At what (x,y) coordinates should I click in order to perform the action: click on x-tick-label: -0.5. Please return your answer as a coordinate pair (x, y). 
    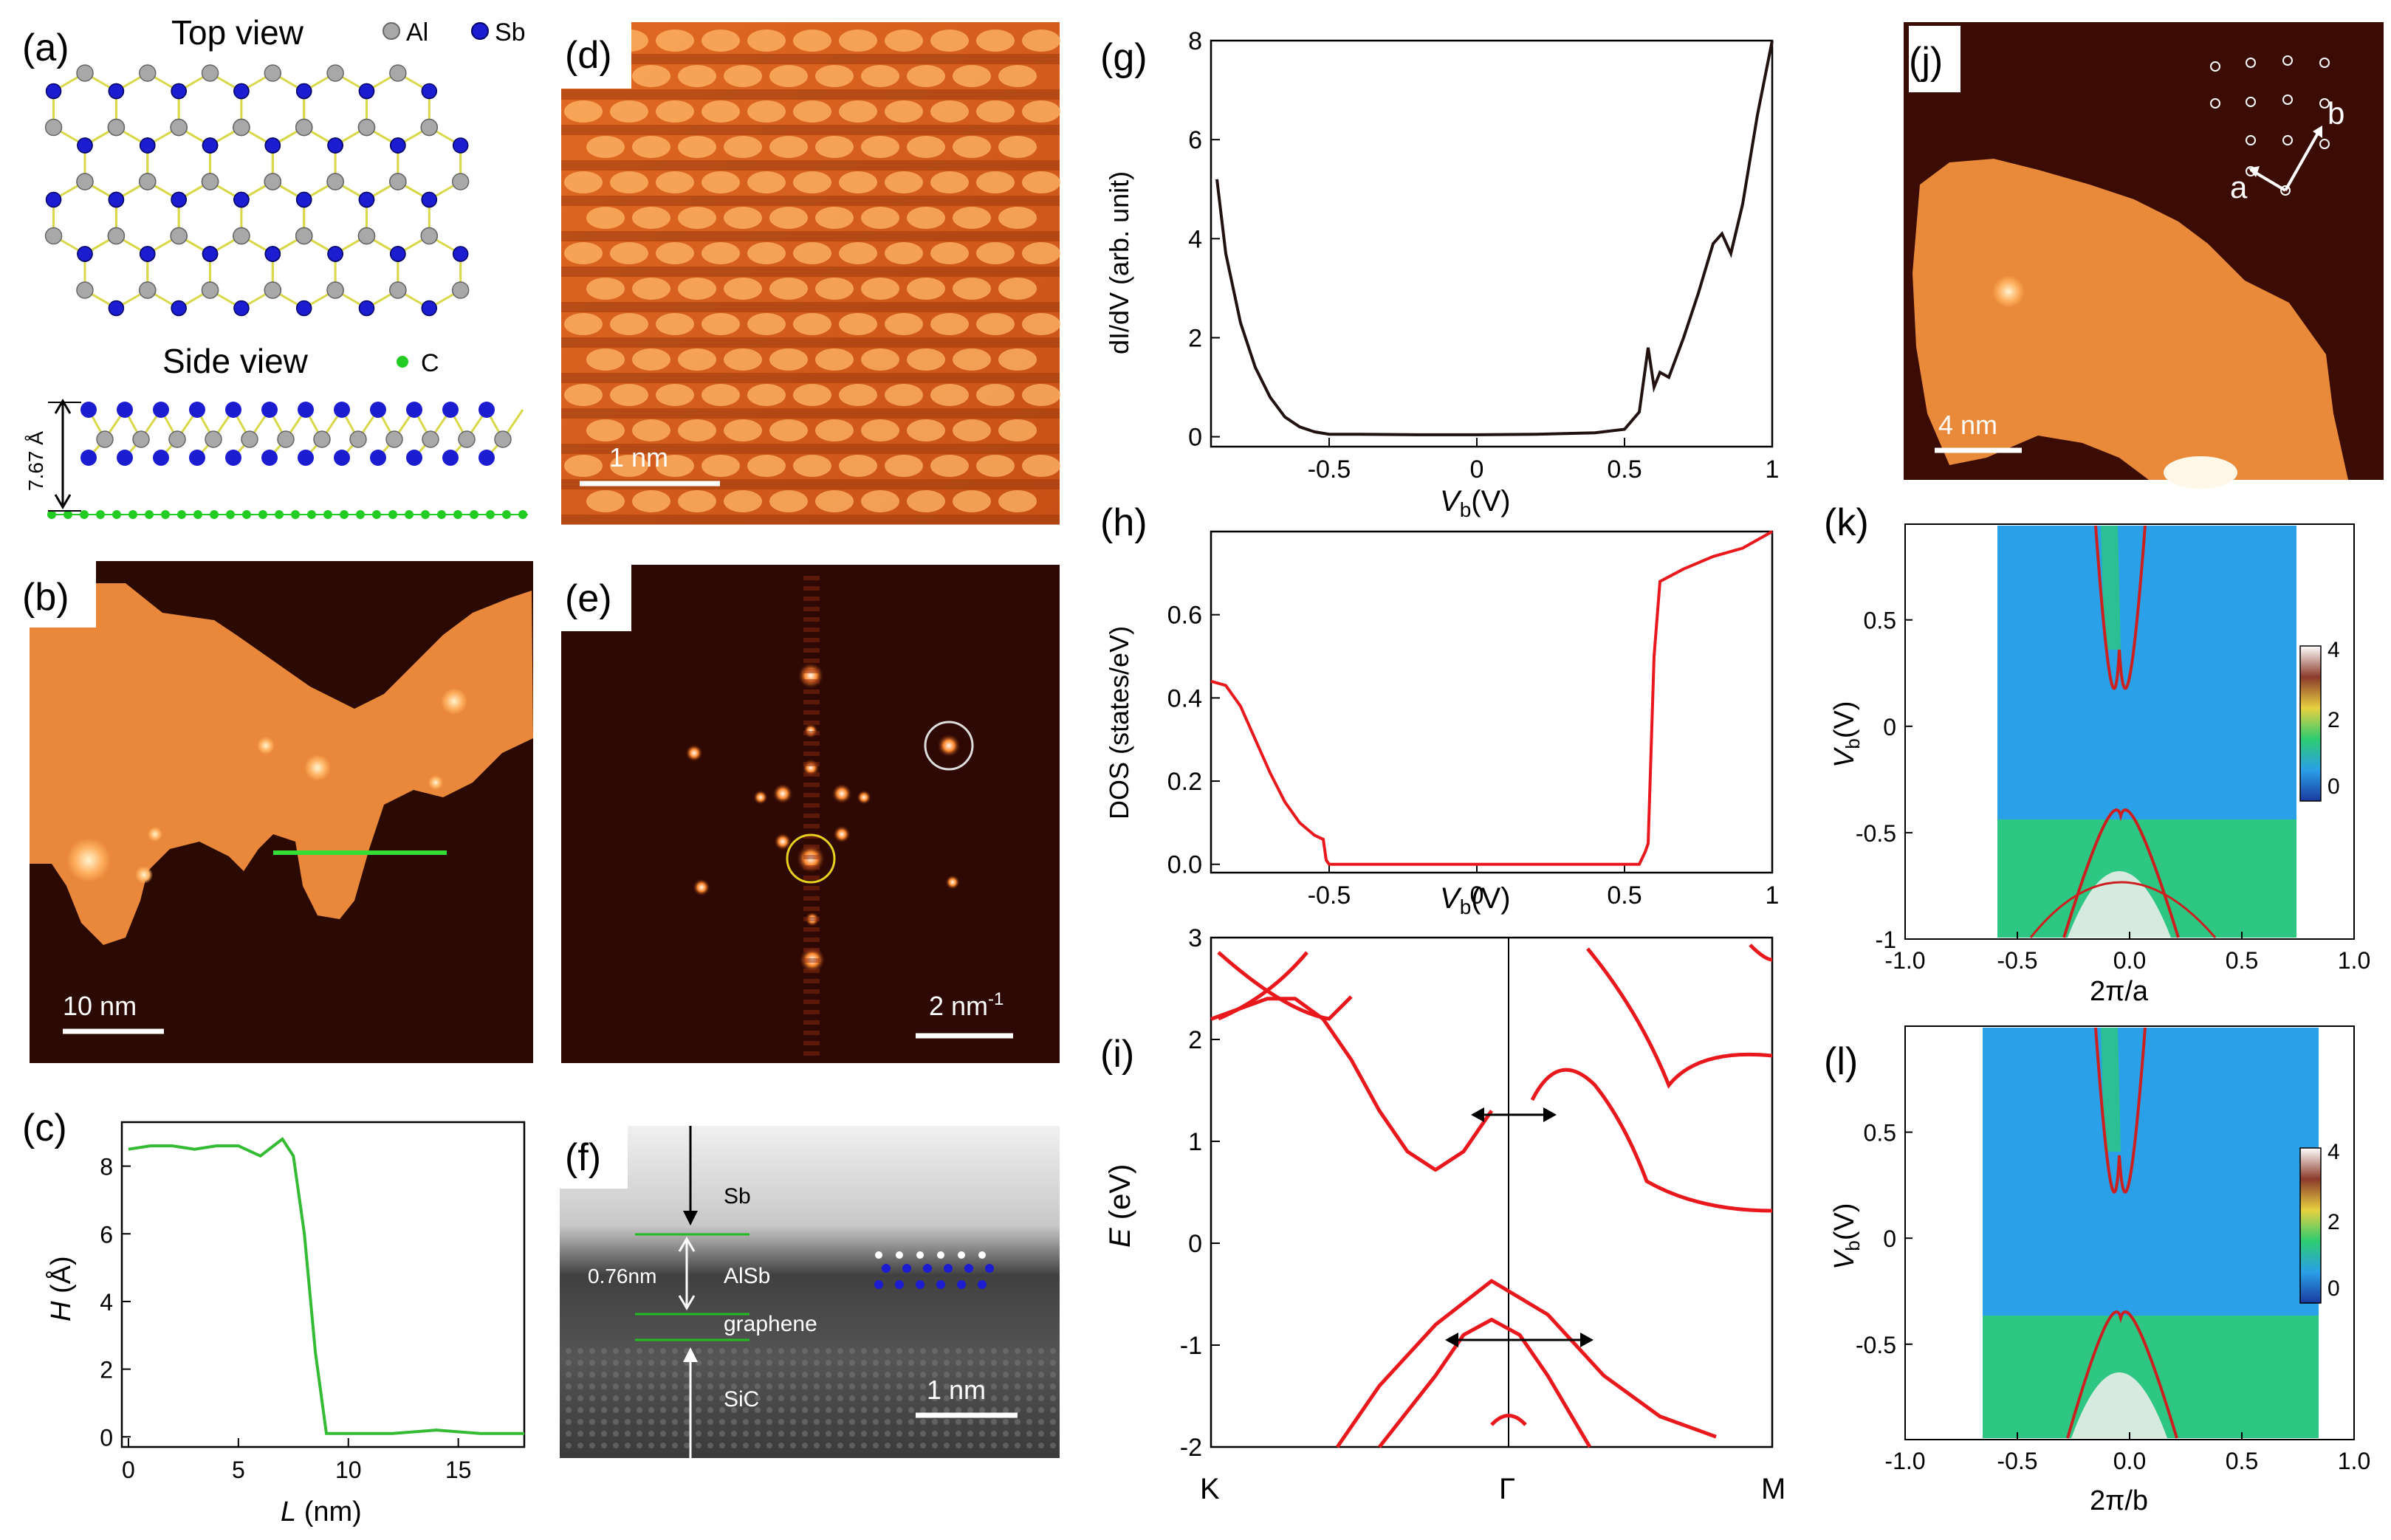
    Looking at the image, I should click on (1330, 896).